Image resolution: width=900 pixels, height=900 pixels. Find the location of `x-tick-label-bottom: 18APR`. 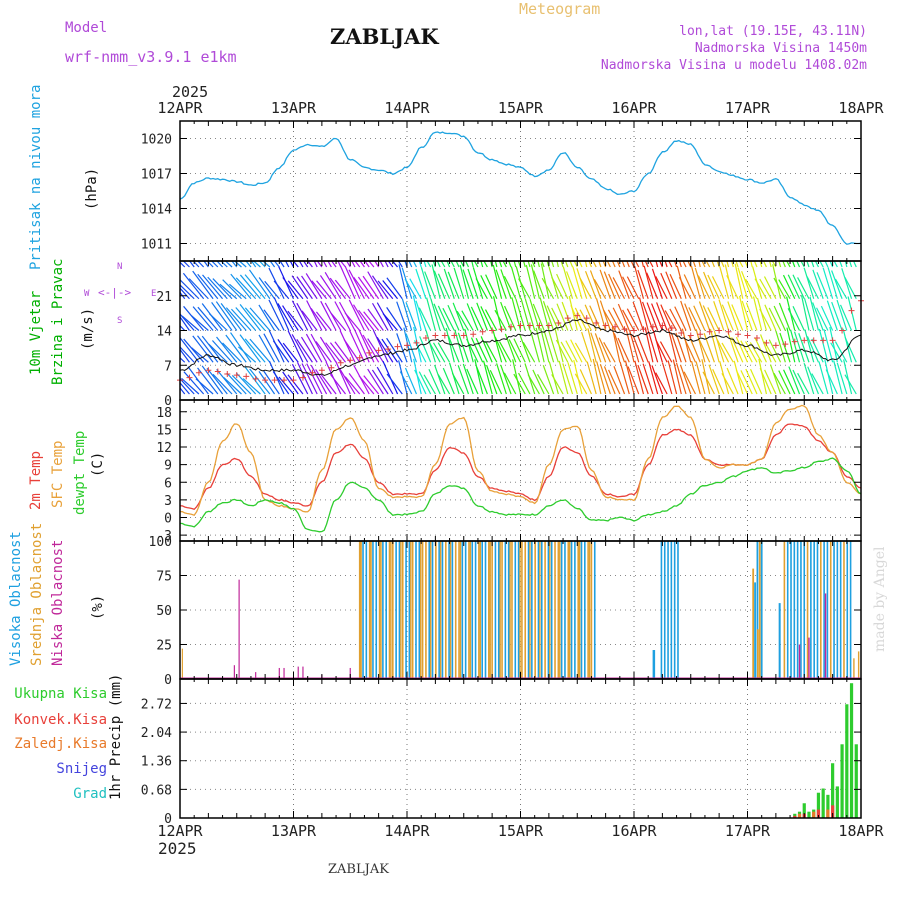

x-tick-label-bottom: 18APR is located at coordinates (861, 831).